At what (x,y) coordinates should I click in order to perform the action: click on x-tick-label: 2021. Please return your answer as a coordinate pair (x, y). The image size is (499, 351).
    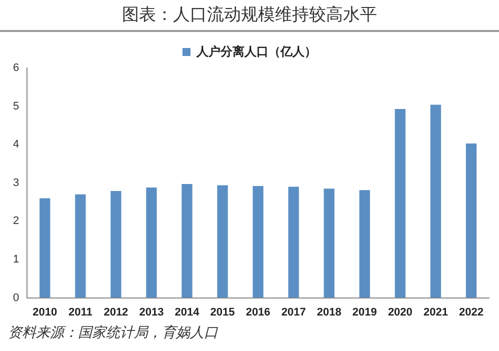
    Looking at the image, I should click on (435, 312).